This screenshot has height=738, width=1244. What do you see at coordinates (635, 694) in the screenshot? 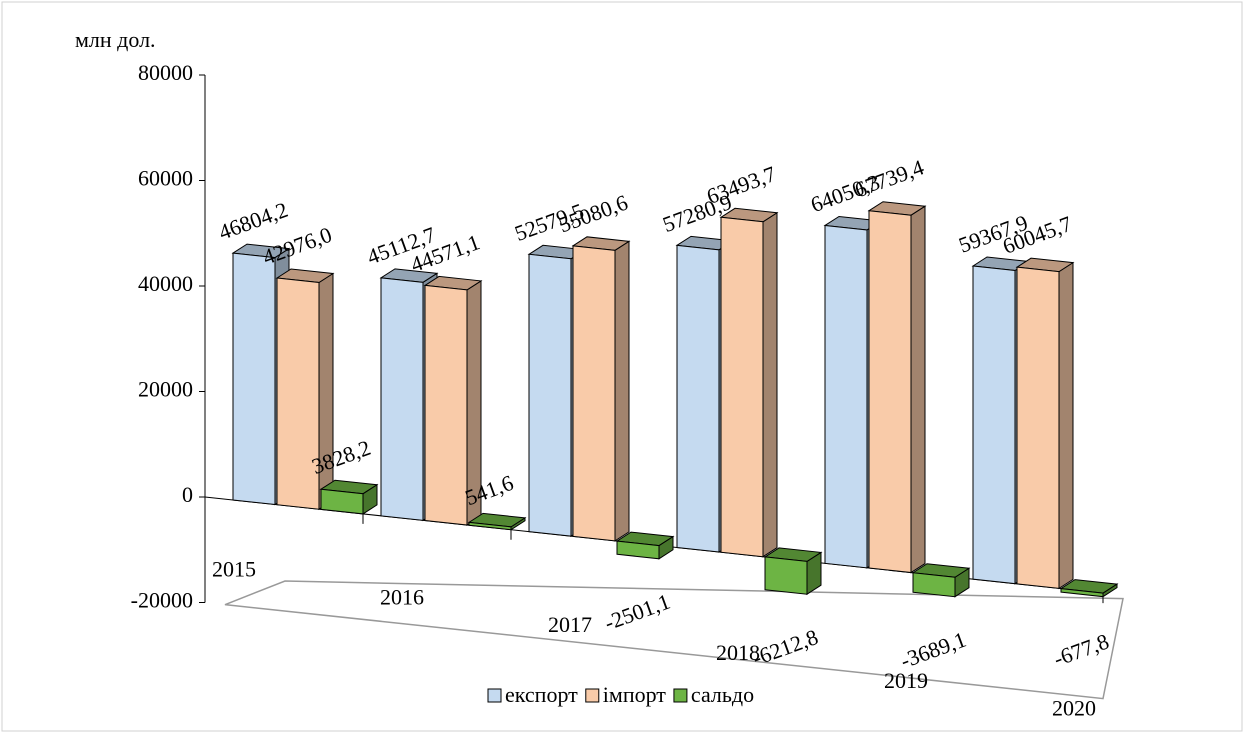
I see `legend-label: імпорт` at bounding box center [635, 694].